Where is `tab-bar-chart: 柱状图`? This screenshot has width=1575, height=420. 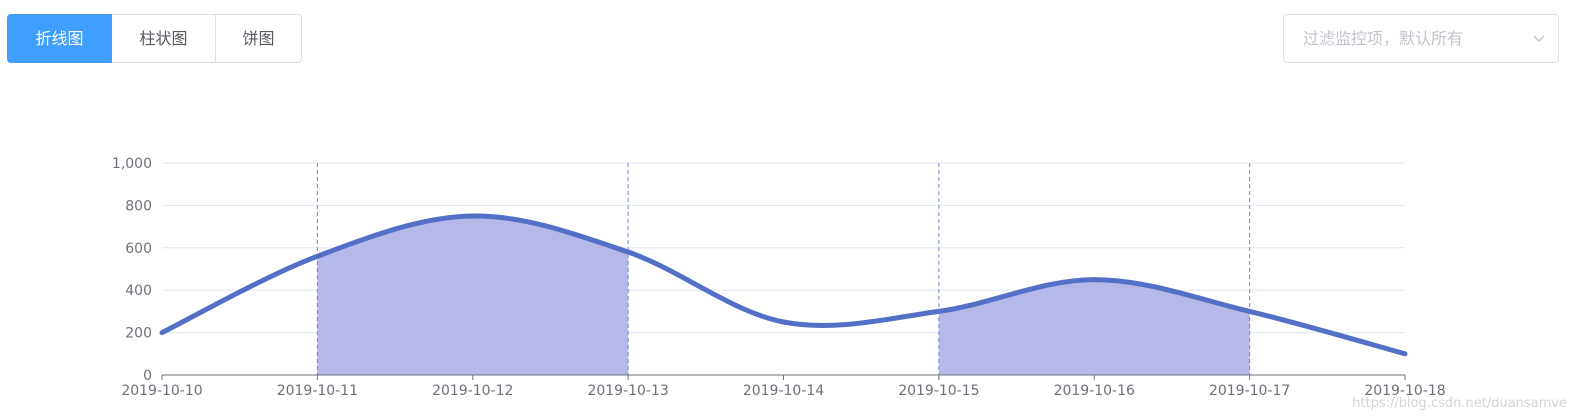
tab-bar-chart: 柱状图 is located at coordinates (163, 38).